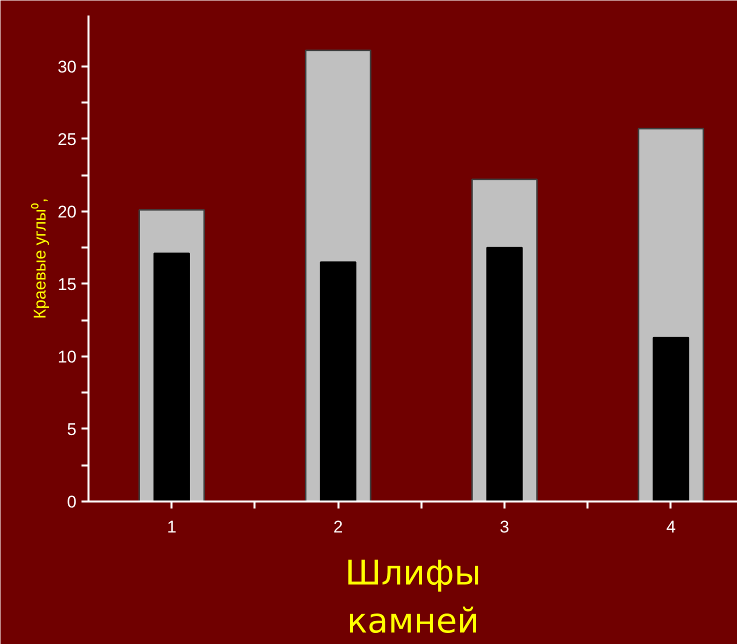 The image size is (737, 644). Describe the element at coordinates (72, 429) in the screenshot. I see `y-tick-label: 5` at that location.